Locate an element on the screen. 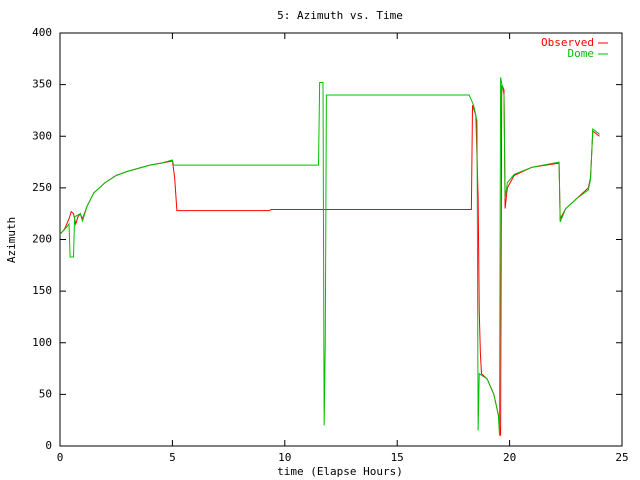 The height and width of the screenshot is (480, 640). x-tick-label: 10 is located at coordinates (284, 457).